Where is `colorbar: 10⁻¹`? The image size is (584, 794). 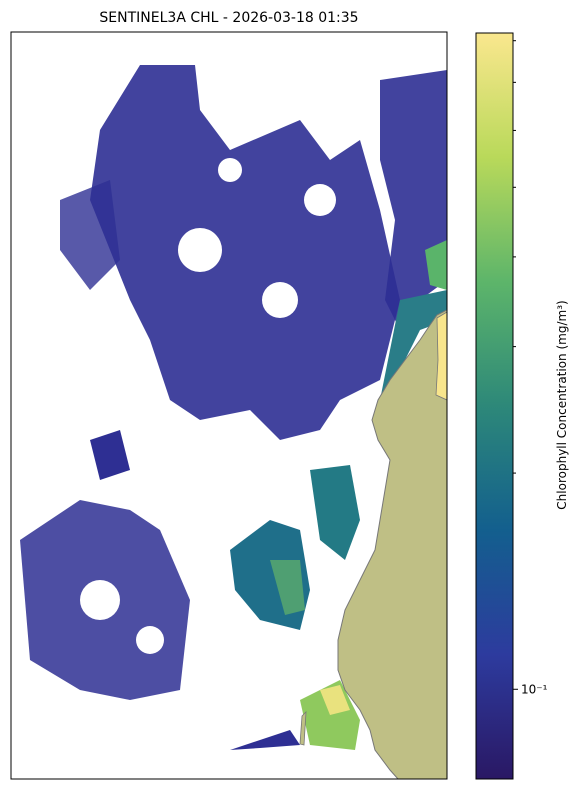 colorbar: 10⁻¹ is located at coordinates (511, 406).